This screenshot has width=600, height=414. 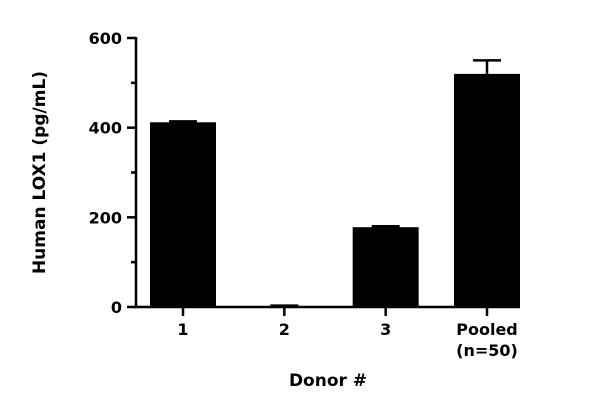 What do you see at coordinates (40, 172) in the screenshot?
I see `y-axis-title: Human LOX1 (pg/mL)` at bounding box center [40, 172].